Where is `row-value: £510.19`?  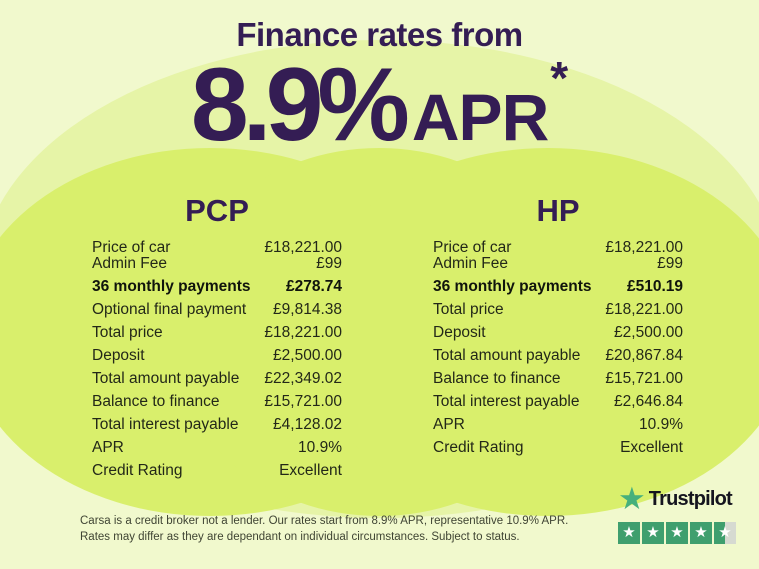 row-value: £510.19 is located at coordinates (654, 286).